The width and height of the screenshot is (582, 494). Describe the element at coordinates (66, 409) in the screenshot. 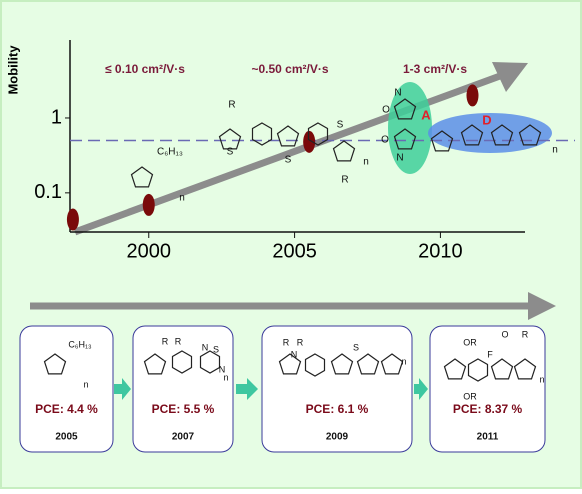

I see `pce-value: PCE: 4.4 %` at that location.